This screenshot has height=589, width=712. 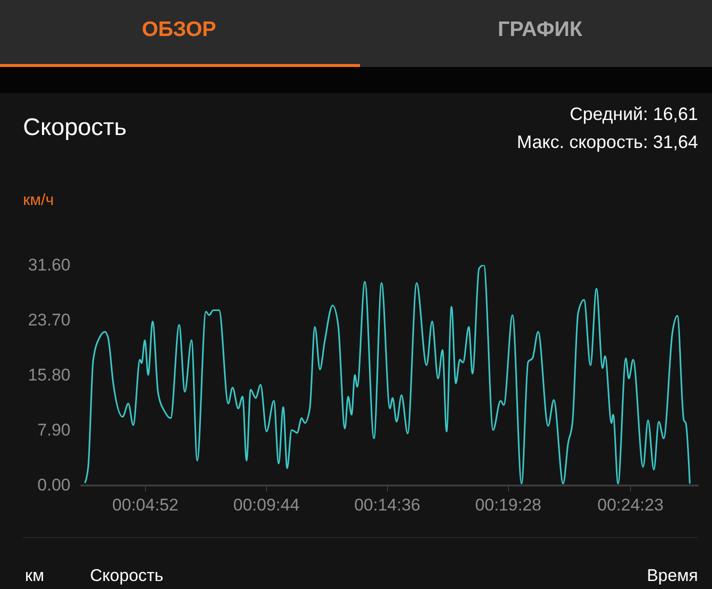 What do you see at coordinates (607, 142) in the screenshot?
I see `text: Макс. скорость: 31,64` at bounding box center [607, 142].